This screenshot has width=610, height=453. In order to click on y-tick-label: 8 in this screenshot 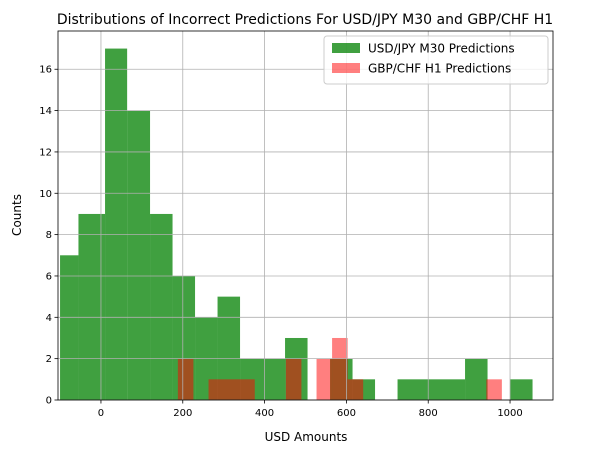, I will do `click(49, 235)`.